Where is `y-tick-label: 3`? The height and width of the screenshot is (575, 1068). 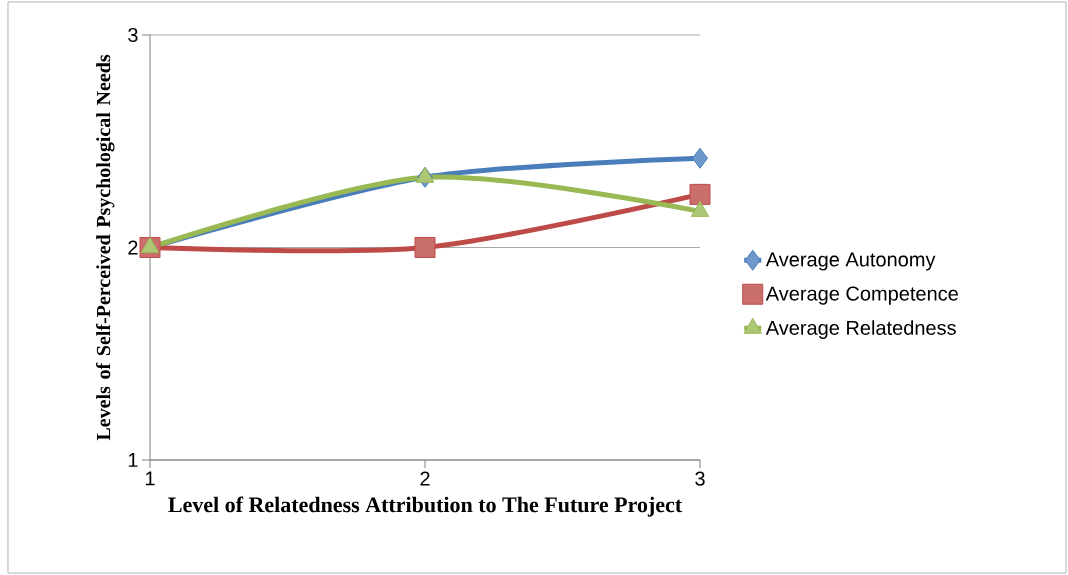
y-tick-label: 3 is located at coordinates (133, 35).